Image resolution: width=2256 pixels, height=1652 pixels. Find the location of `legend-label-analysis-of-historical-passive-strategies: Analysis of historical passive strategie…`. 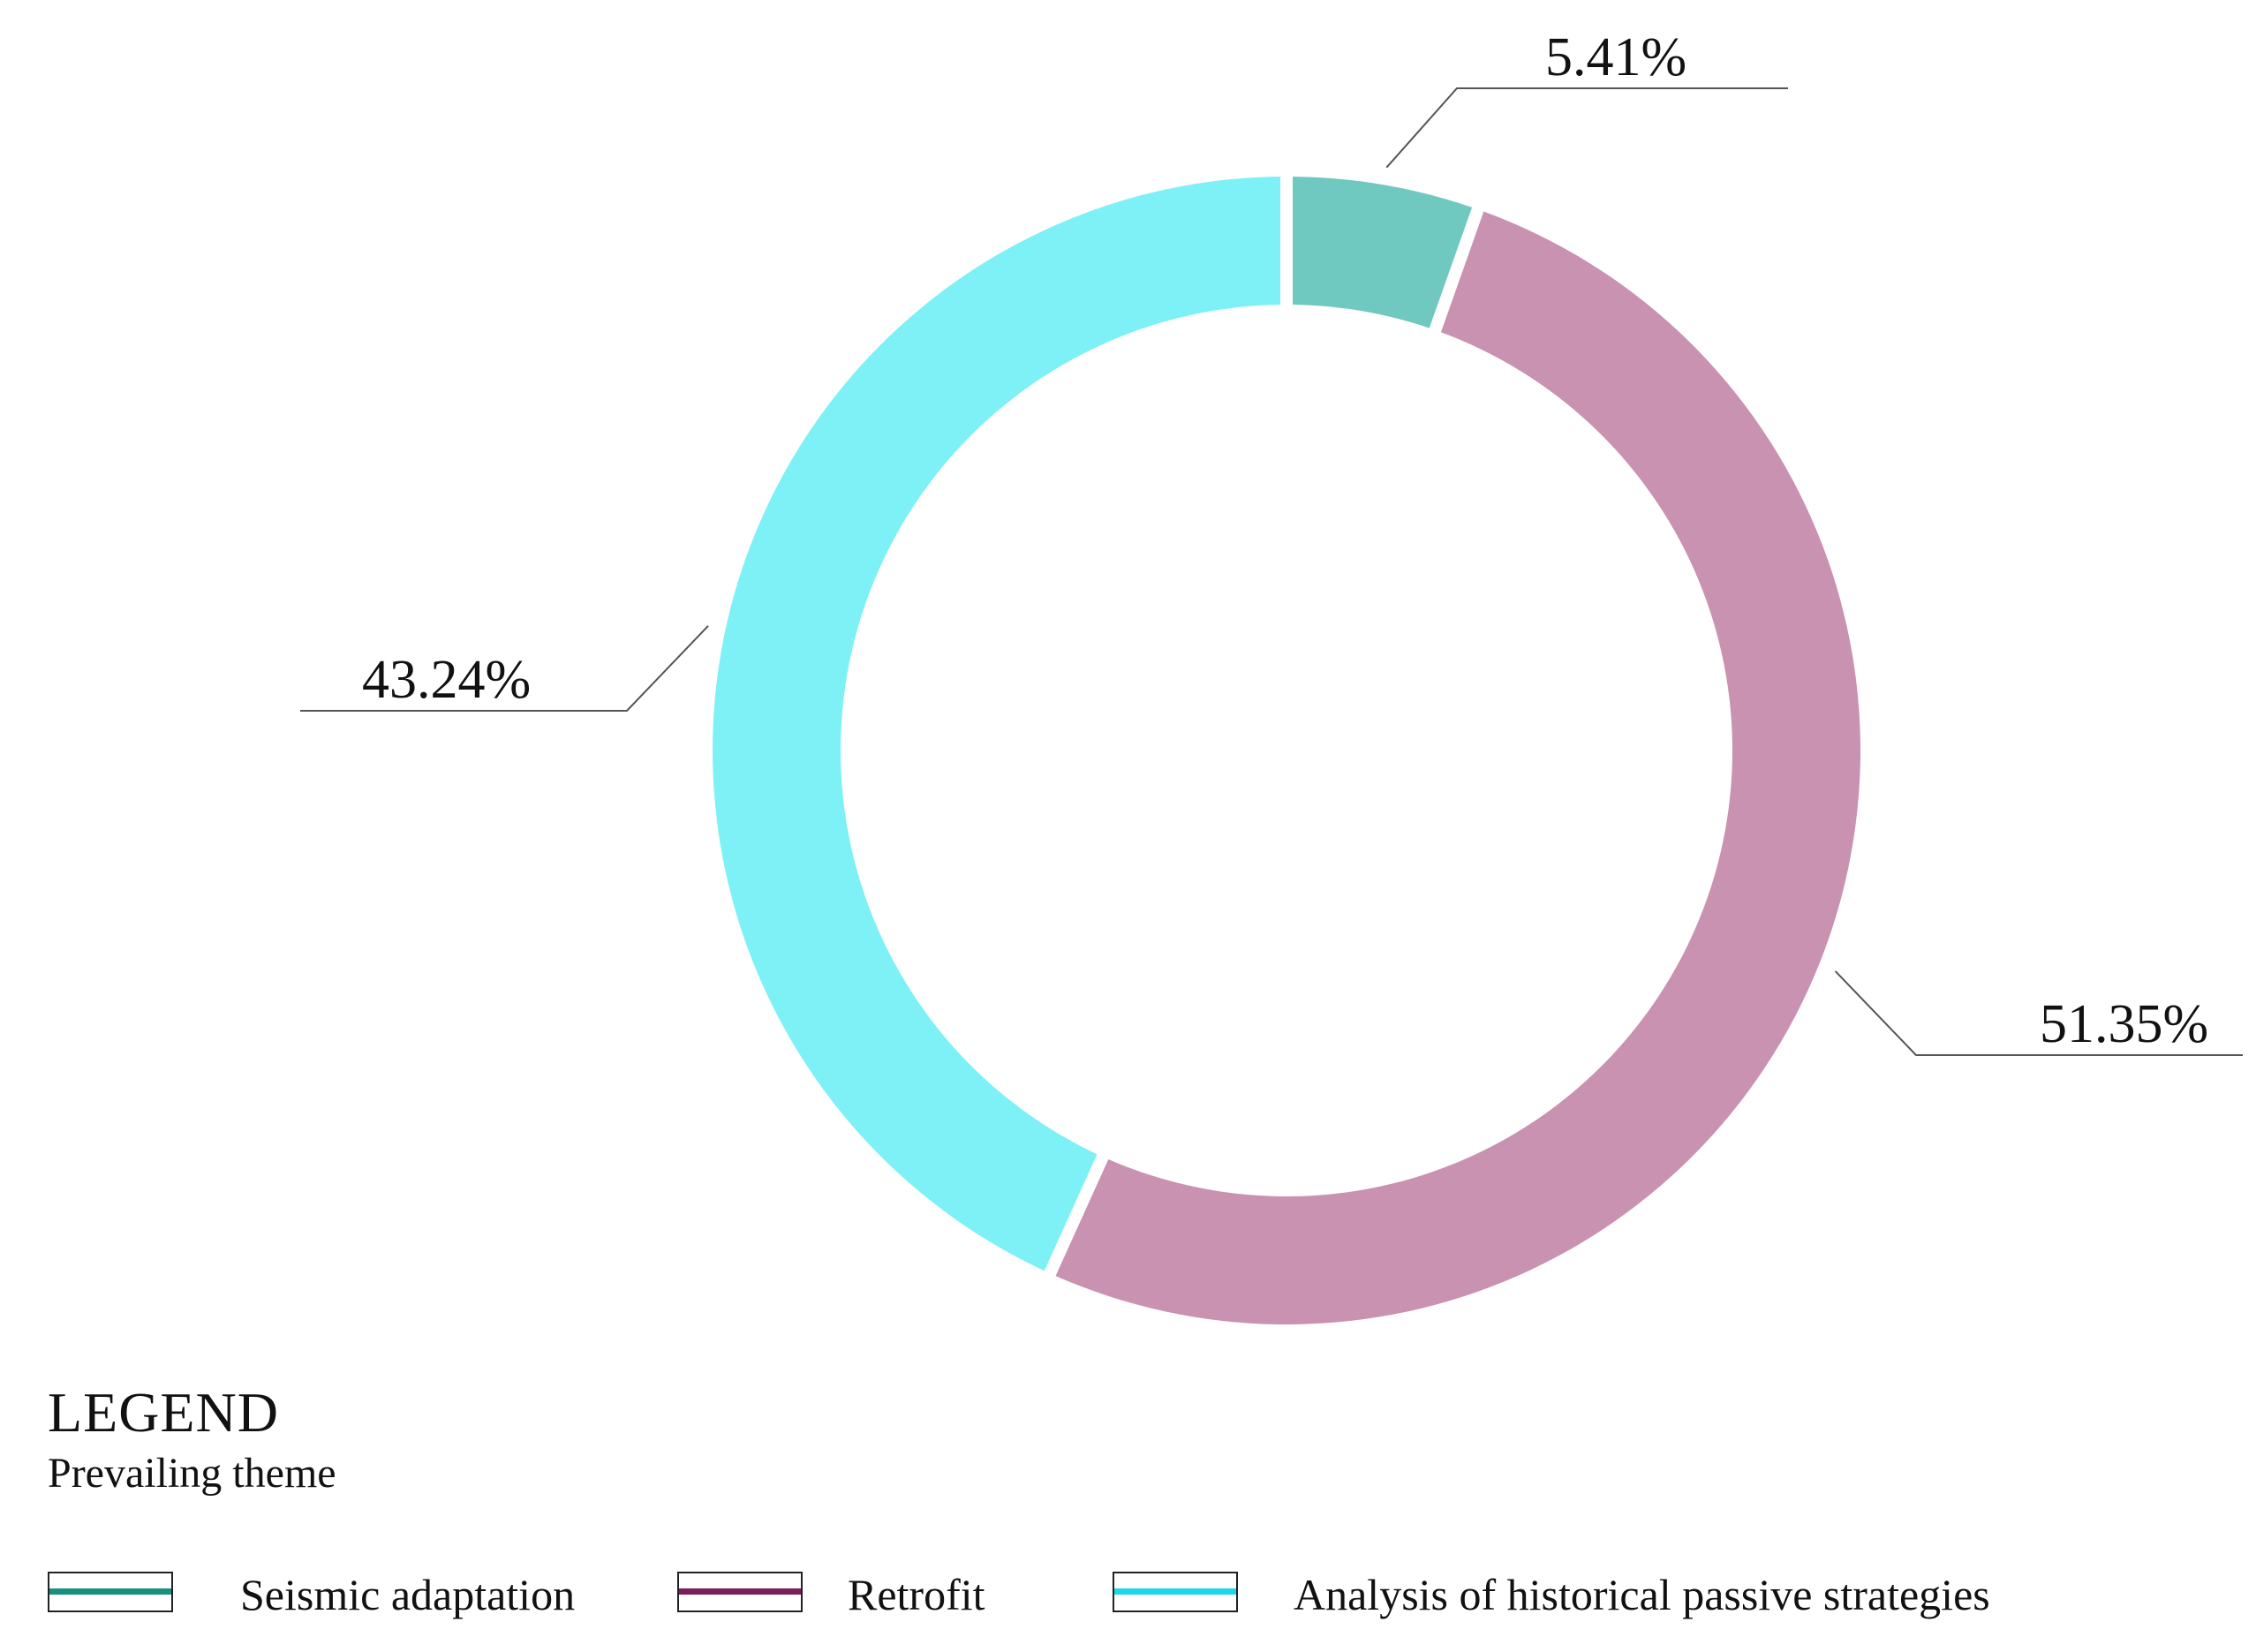

legend-label-analysis-of-historical-passive-strategies: Analysis of historical passive strategie… is located at coordinates (1642, 1594).